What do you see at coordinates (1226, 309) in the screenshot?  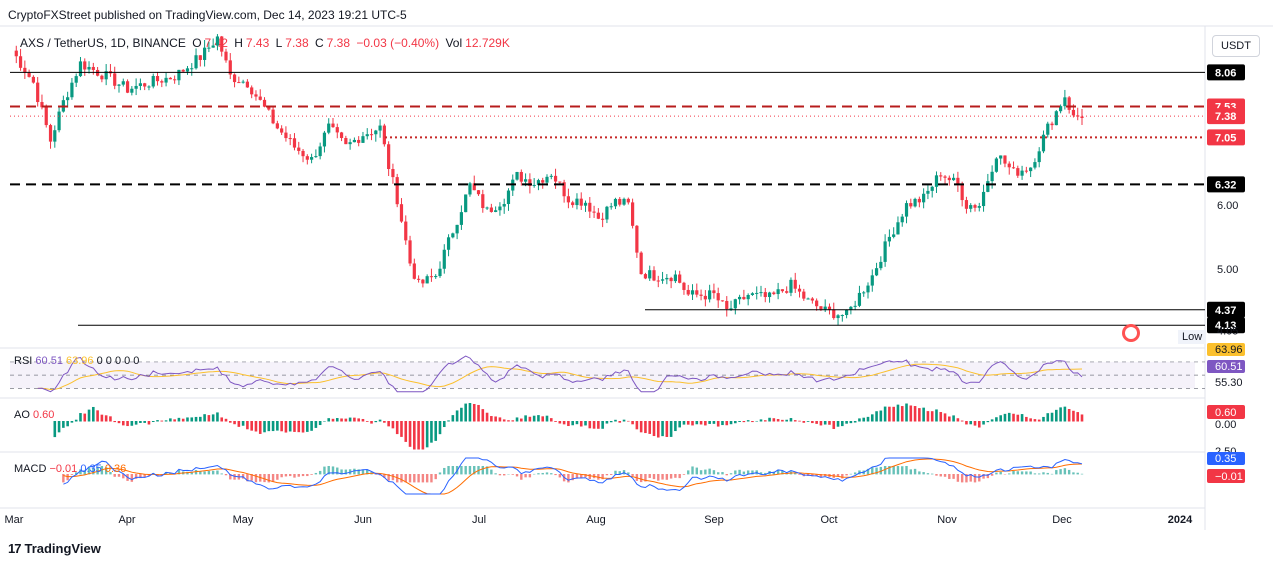 I see `price-level-tag` at bounding box center [1226, 309].